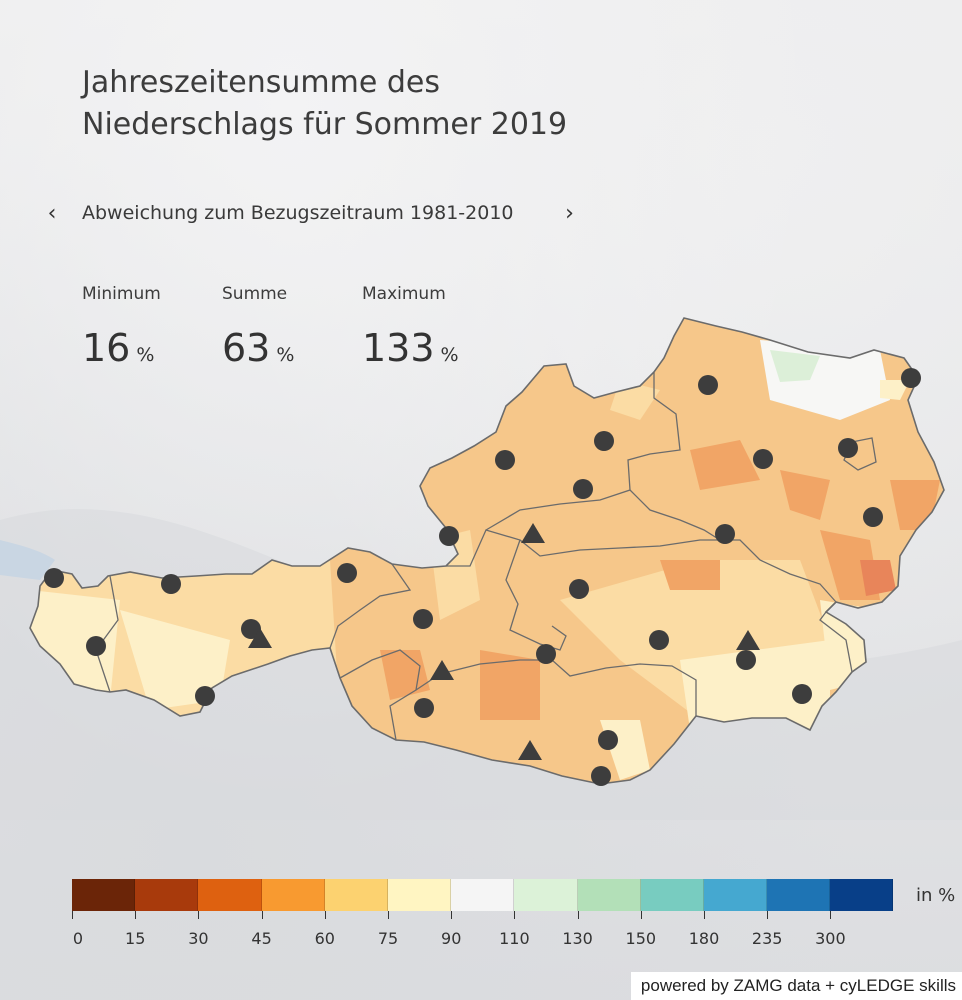 This screenshot has width=962, height=1000. Describe the element at coordinates (577, 938) in the screenshot. I see `legend-label: 130` at that location.